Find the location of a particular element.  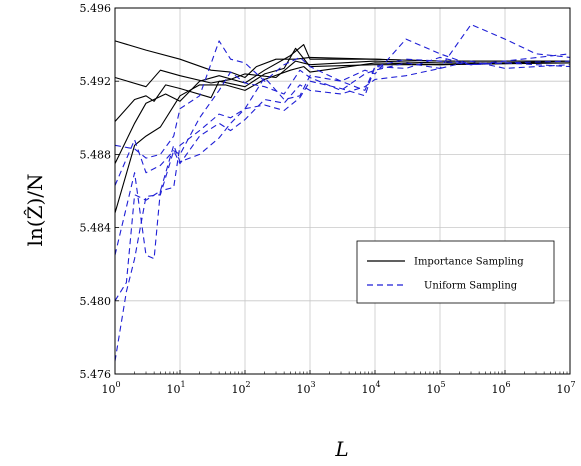

y-tick-label: 5.488 is located at coordinates (96, 154).